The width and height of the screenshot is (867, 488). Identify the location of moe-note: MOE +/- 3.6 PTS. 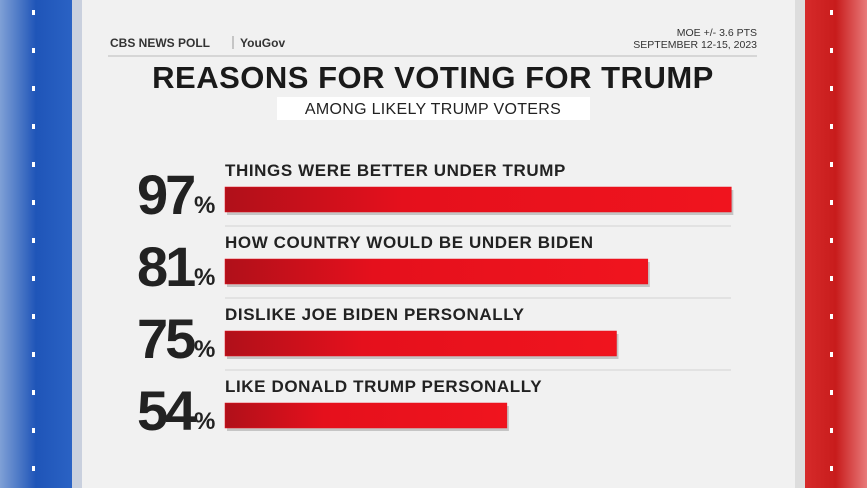
(717, 33).